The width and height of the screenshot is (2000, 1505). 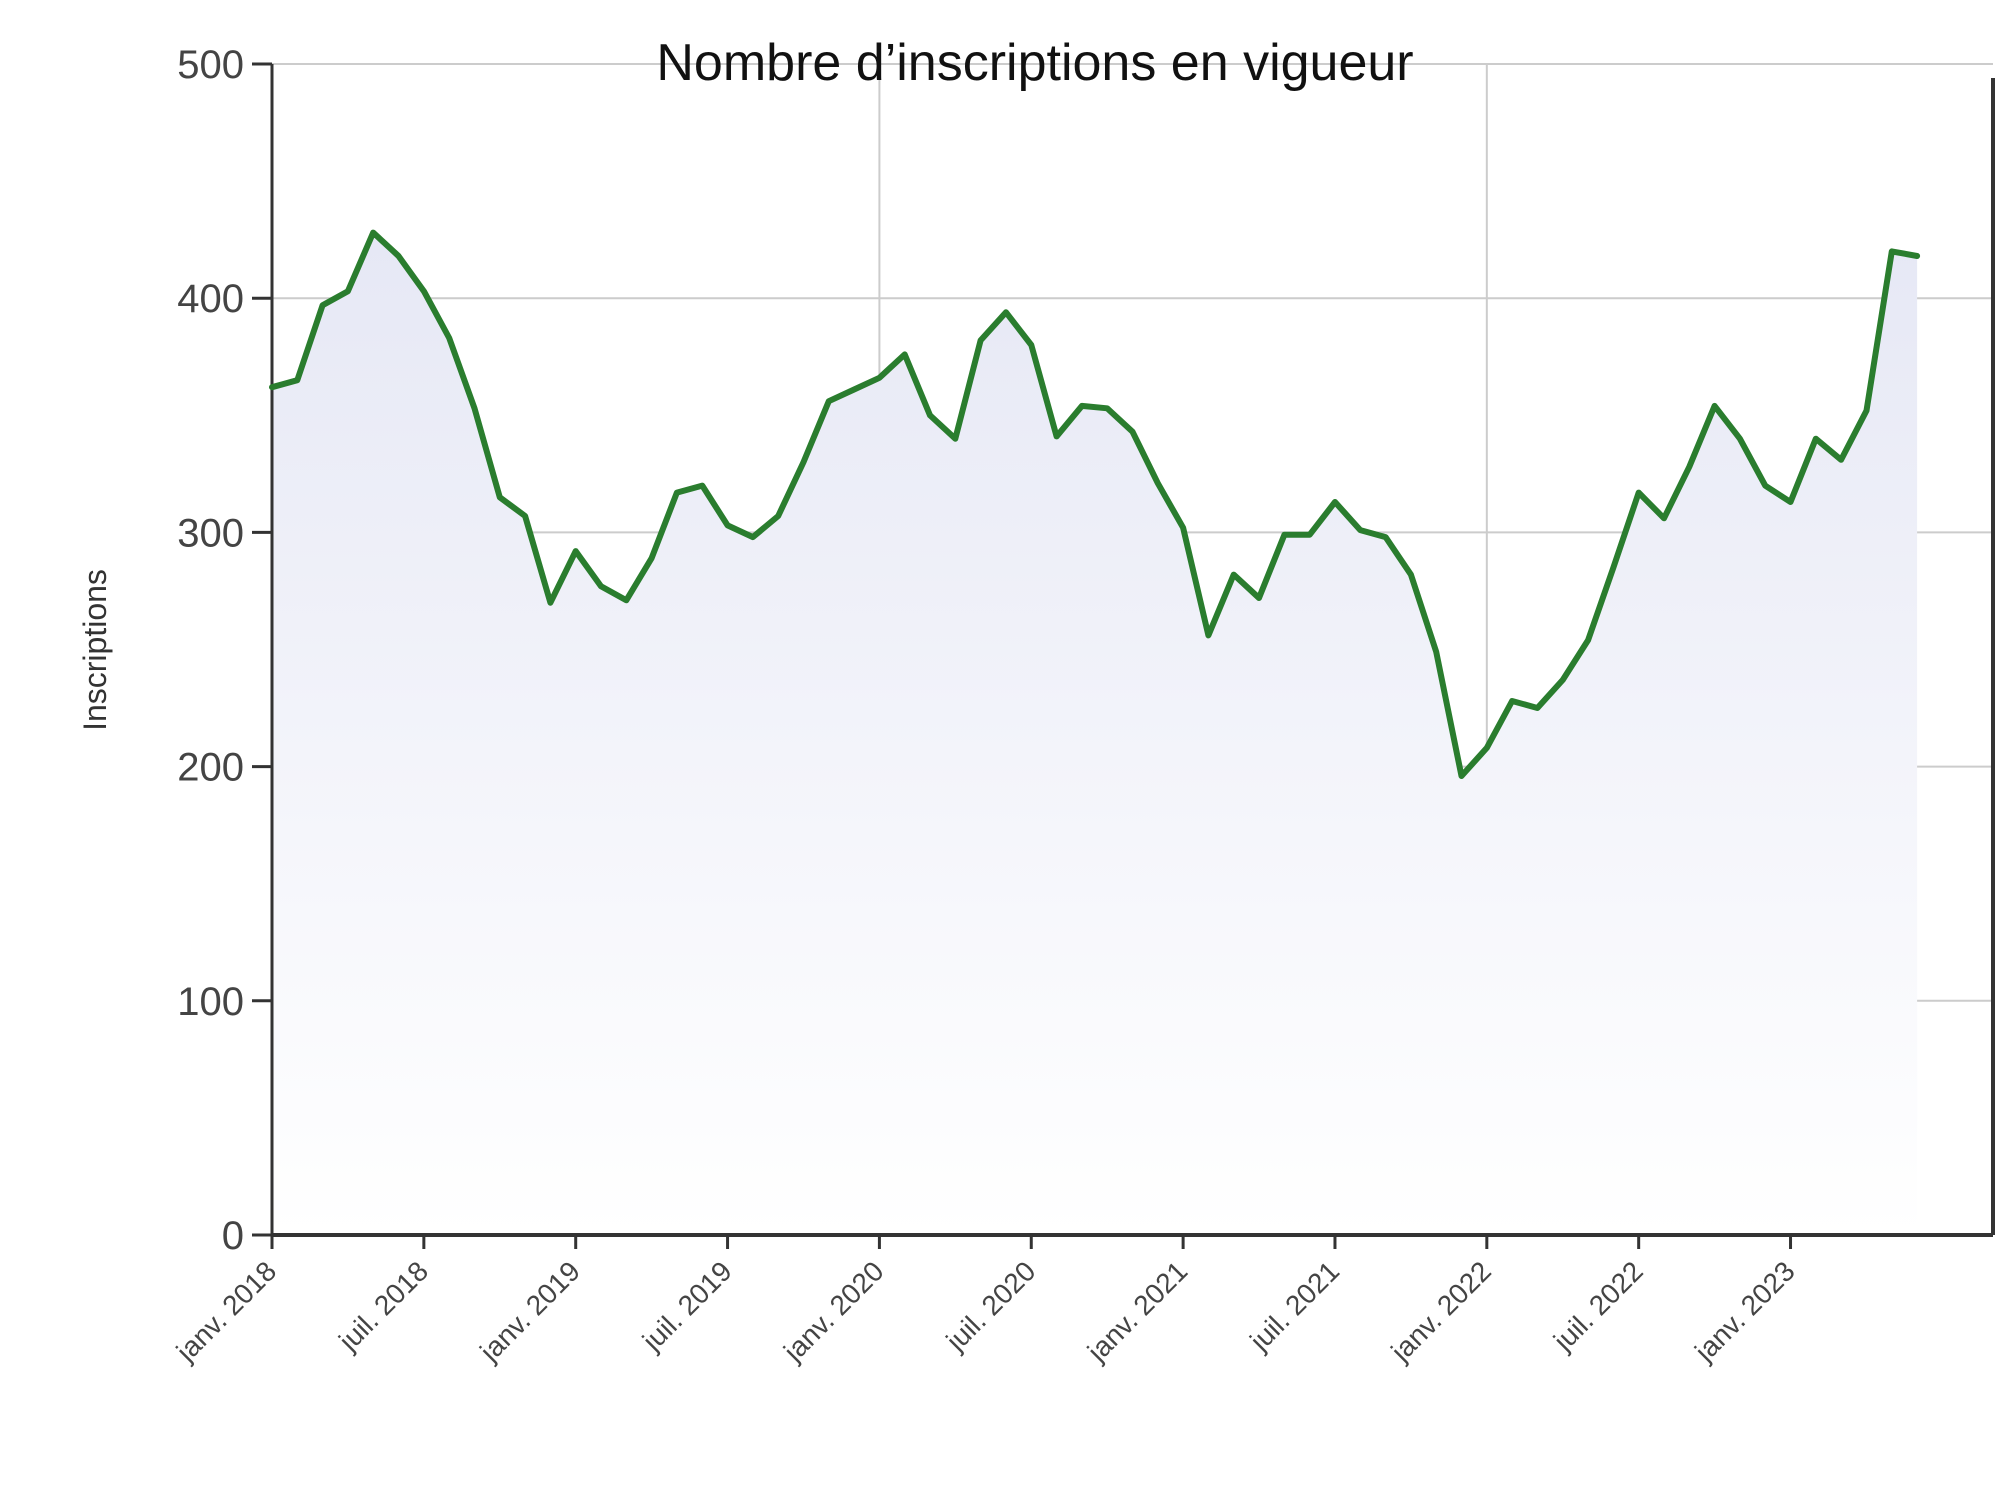 I want to click on x-tick-label: janv. 2022, so click(x=1441, y=1311).